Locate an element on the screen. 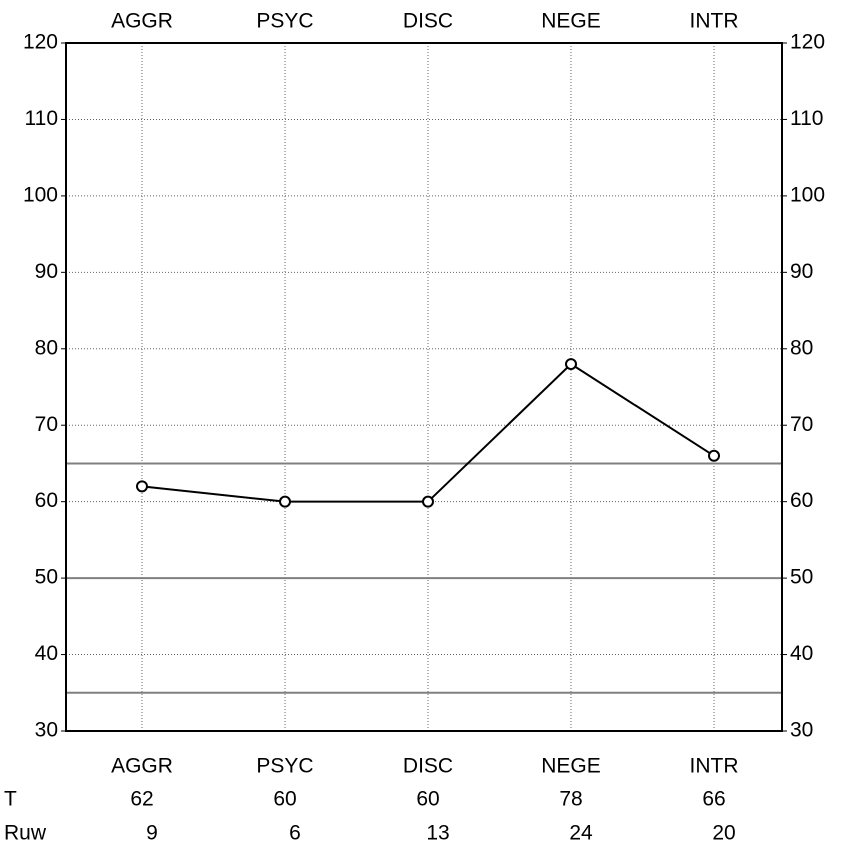 The width and height of the screenshot is (842, 850). x-tick-label-top: AGGR is located at coordinates (142, 21).